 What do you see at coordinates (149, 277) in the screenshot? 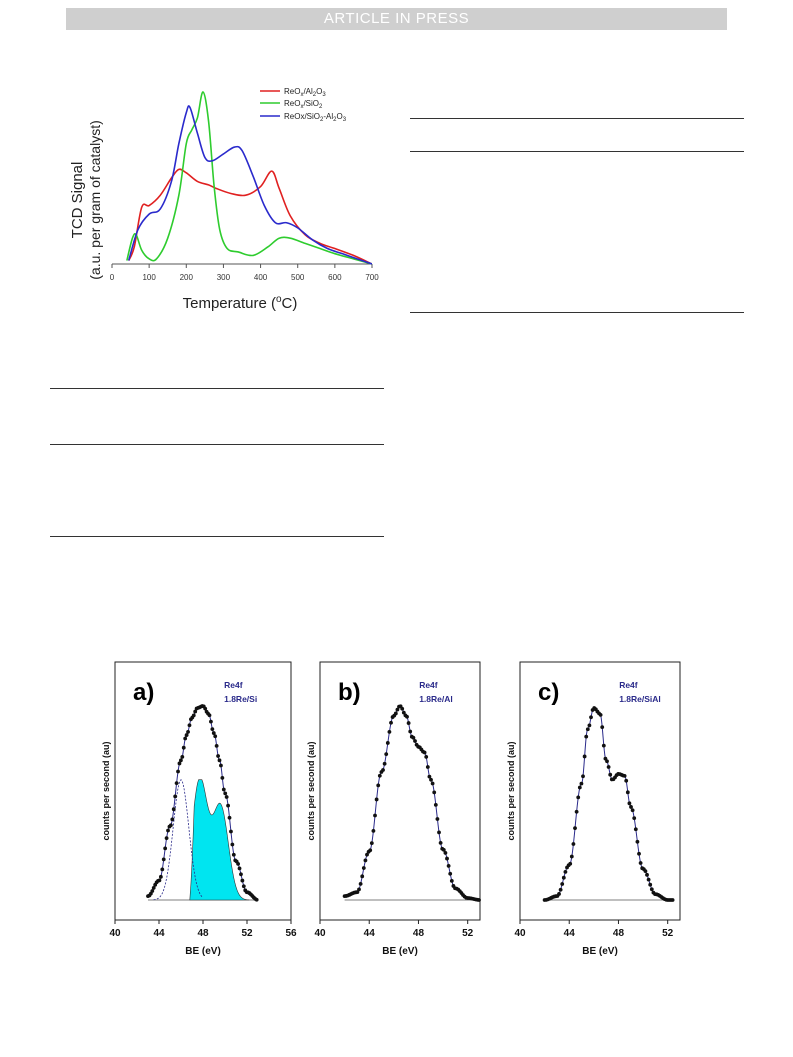
I see `tpr-xtick-label: 100` at bounding box center [149, 277].